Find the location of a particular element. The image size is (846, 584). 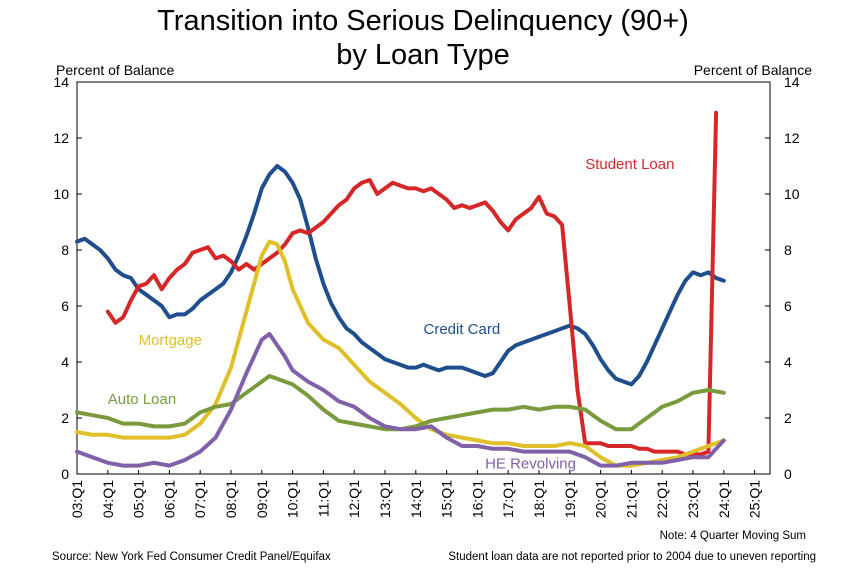

x-tick-label: 13:Q1 is located at coordinates (385, 499).